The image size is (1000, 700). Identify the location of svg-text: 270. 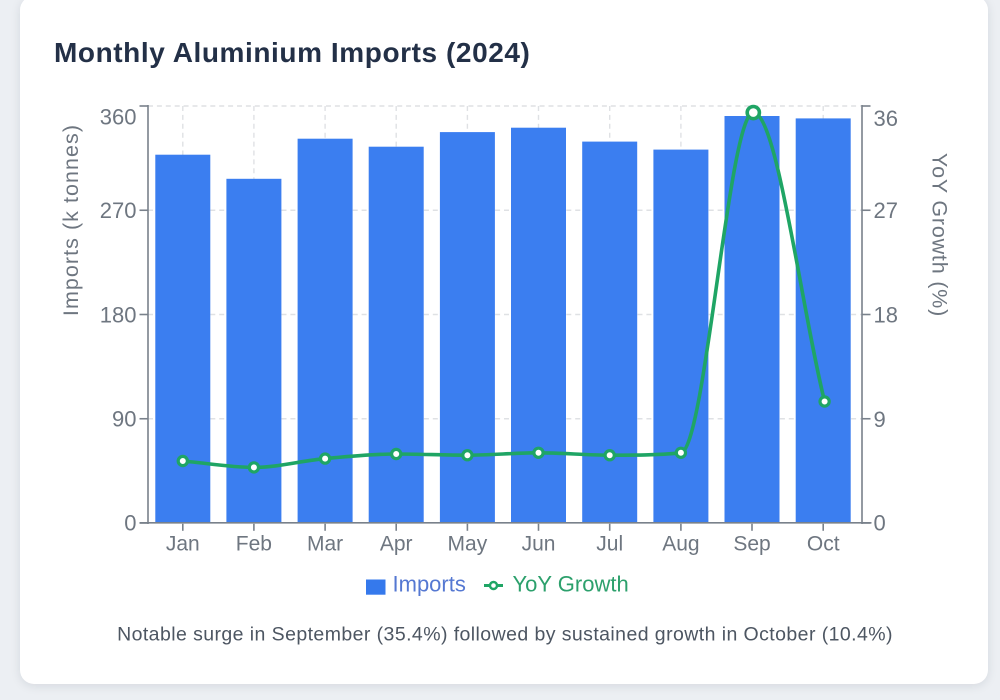
(118, 210).